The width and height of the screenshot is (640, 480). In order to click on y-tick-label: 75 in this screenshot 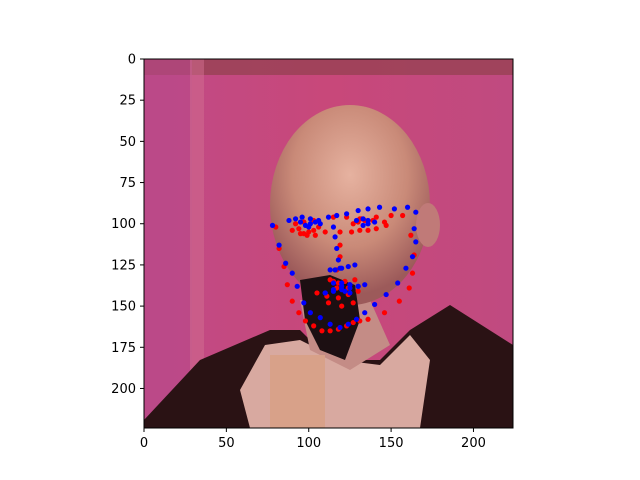, I will do `click(127, 183)`.